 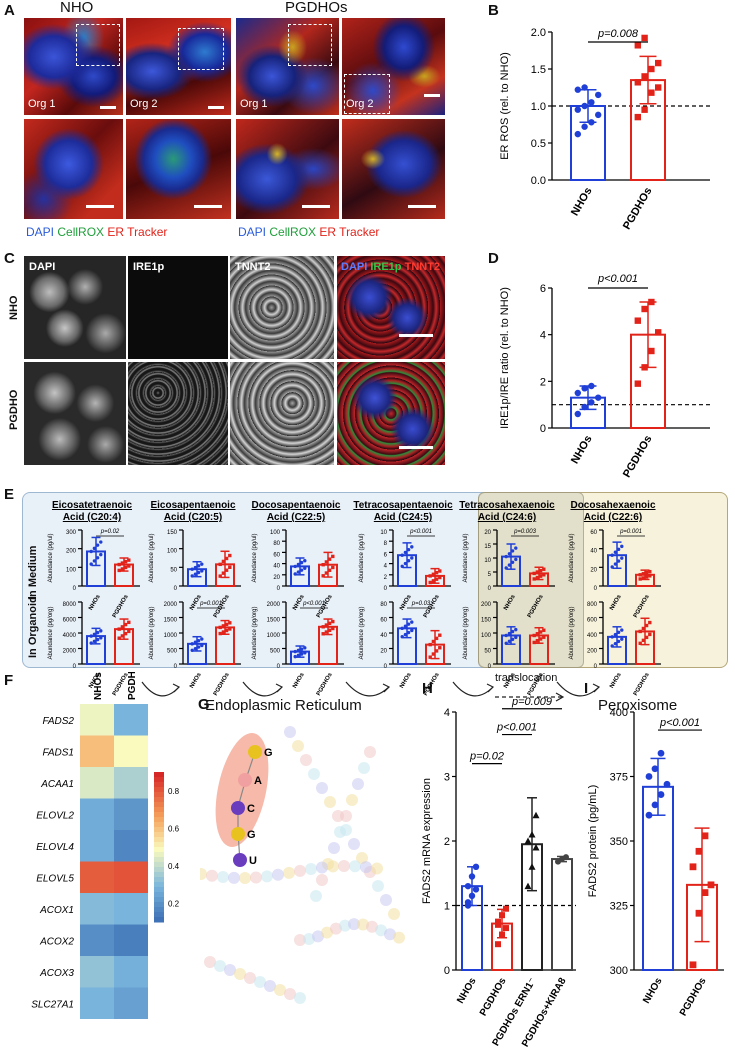 What do you see at coordinates (562, 914) in the screenshot?
I see `bar` at bounding box center [562, 914].